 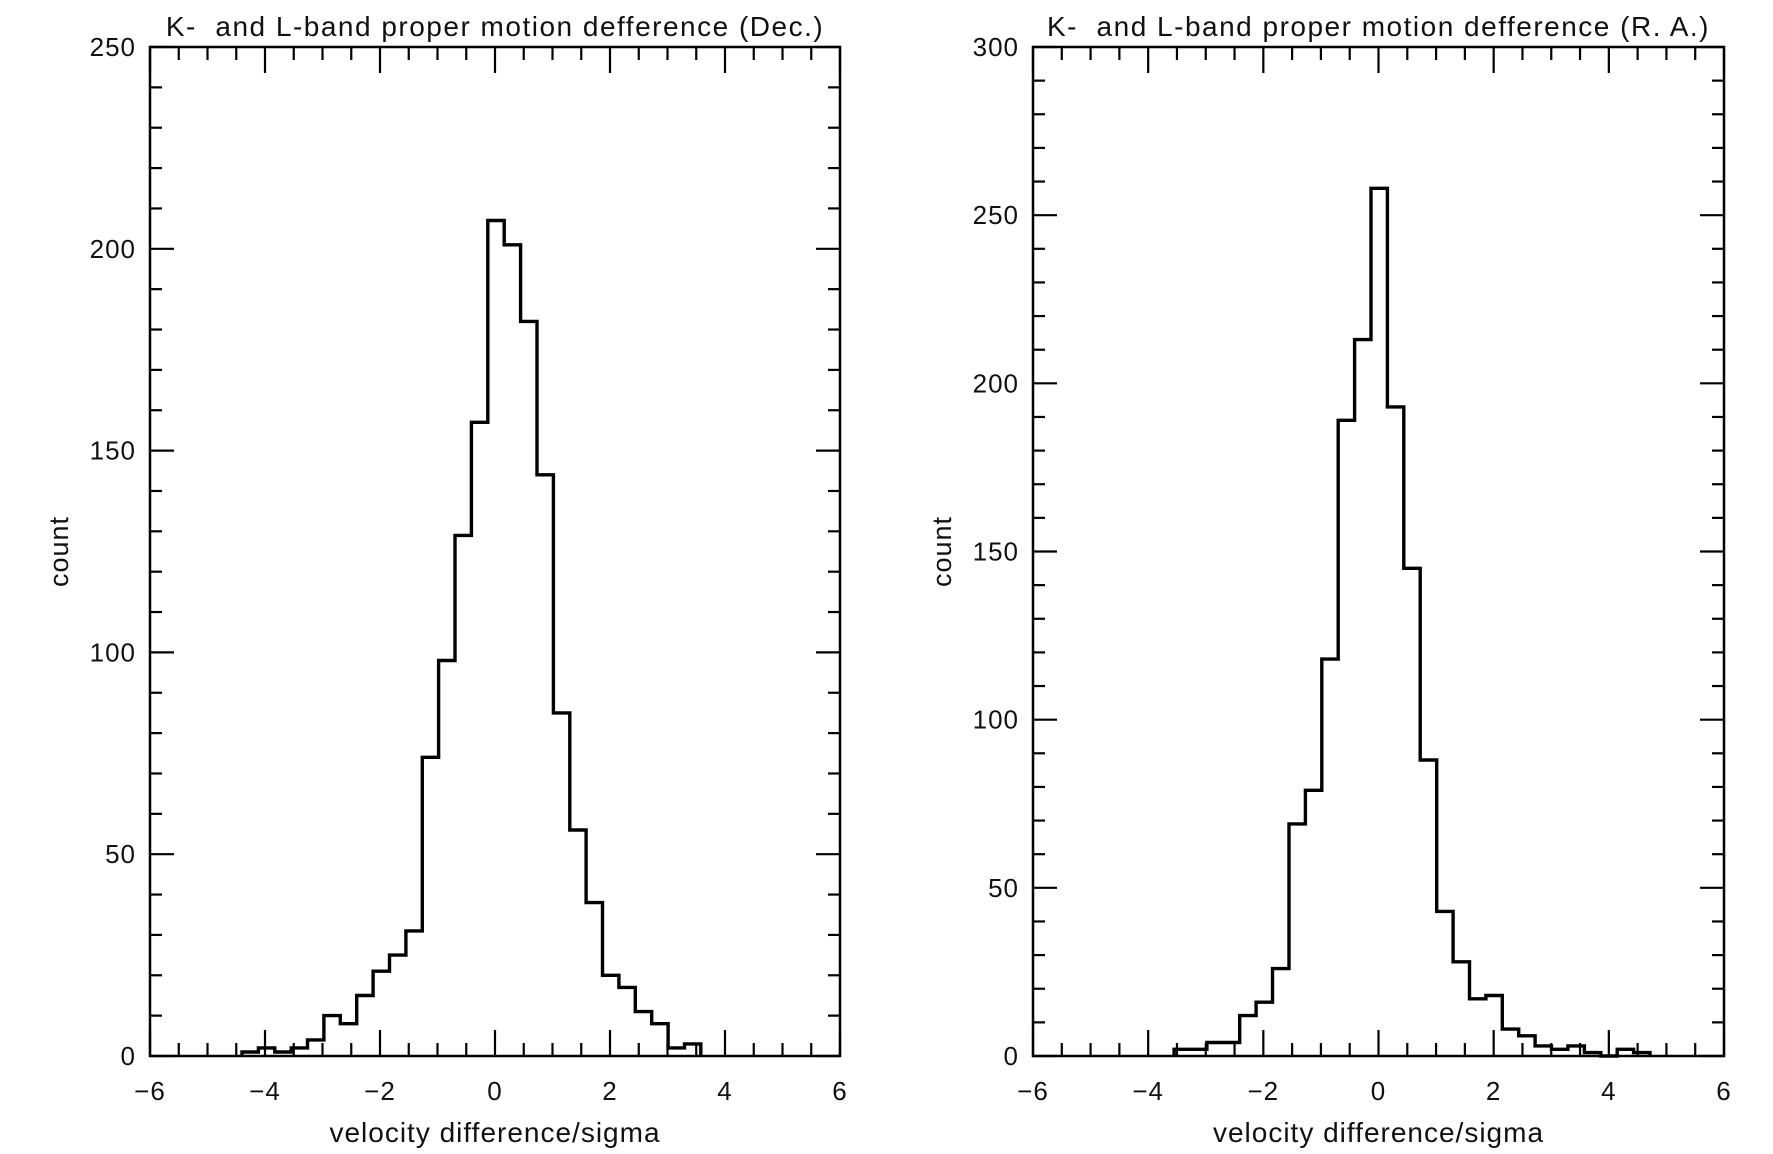 I want to click on right-y-tick-label: 300, so click(x=996, y=47).